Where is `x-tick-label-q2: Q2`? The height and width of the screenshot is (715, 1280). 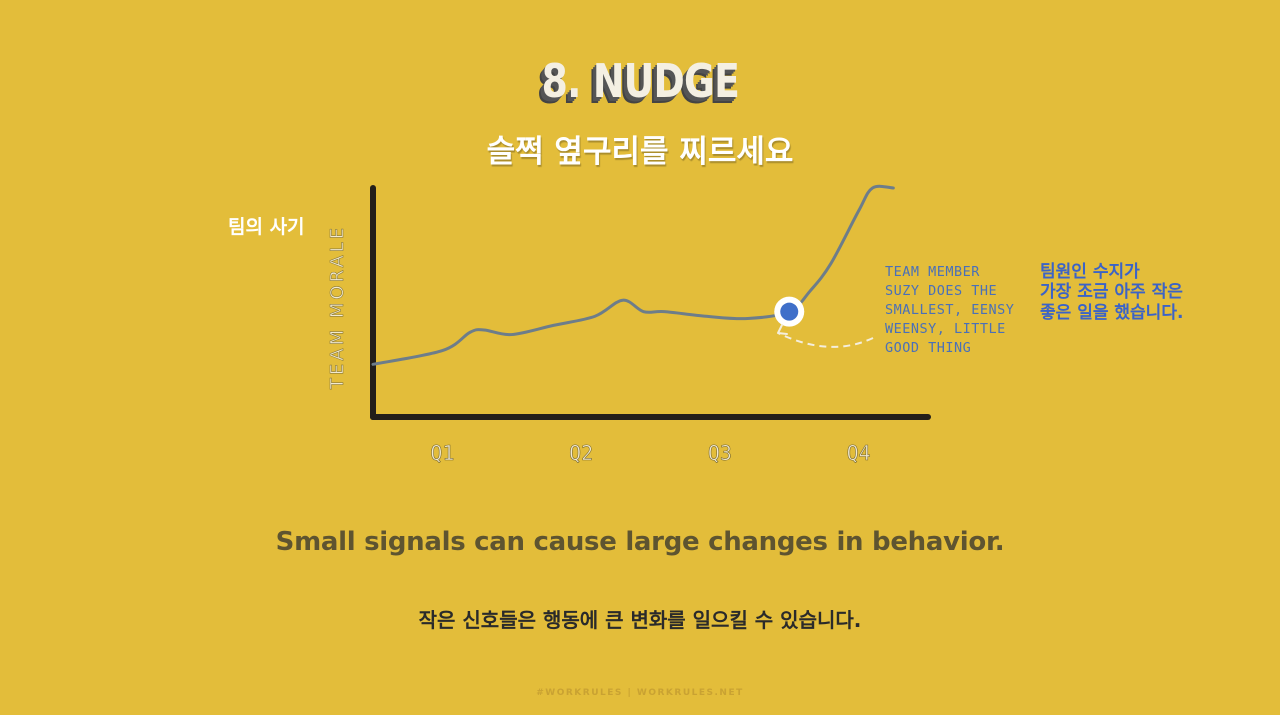 x-tick-label-q2: Q2 is located at coordinates (581, 453).